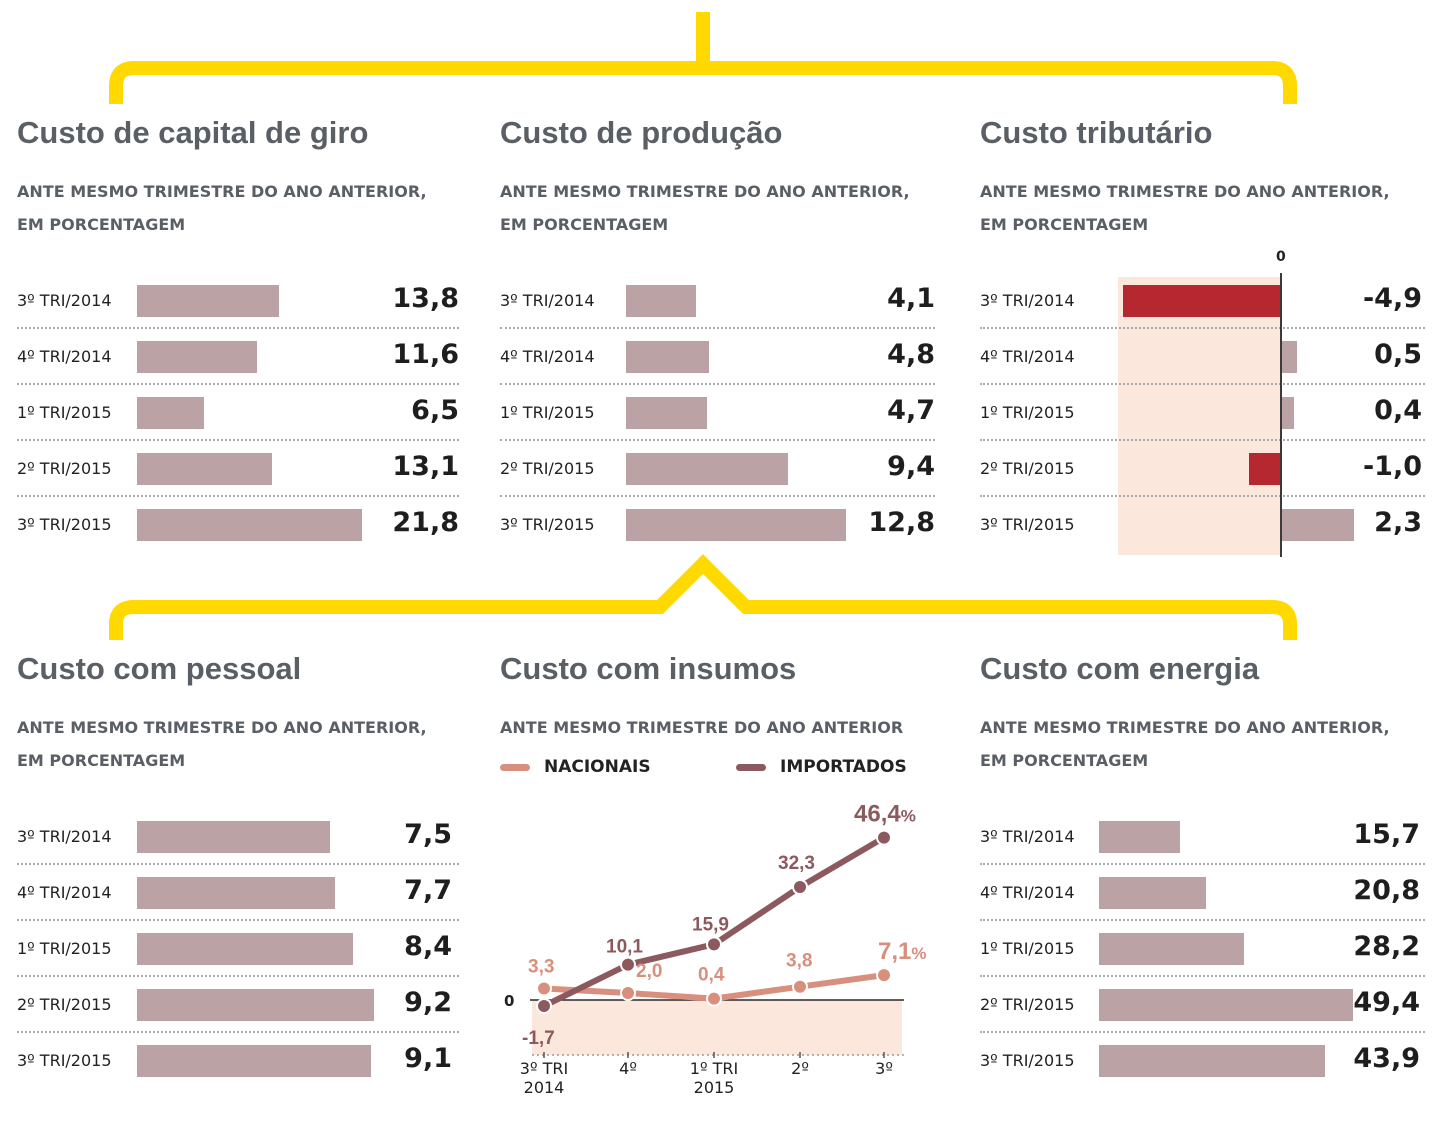 This screenshot has width=1440, height=1121. I want to click on value-label: -4,9, so click(1392, 298).